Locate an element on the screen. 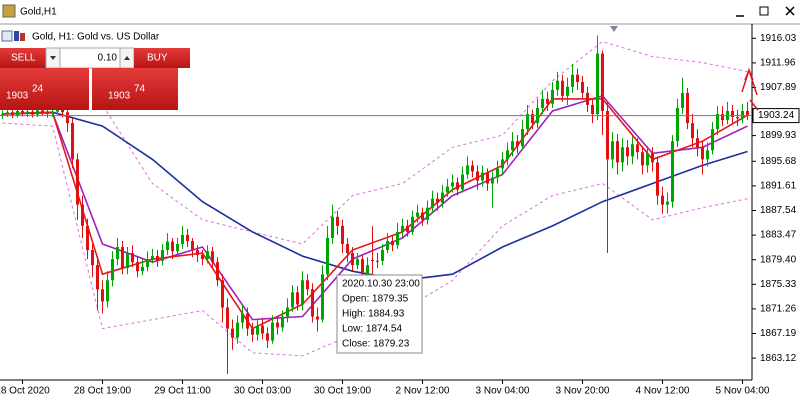  y-tick-label: 1875.33 is located at coordinates (778, 284).